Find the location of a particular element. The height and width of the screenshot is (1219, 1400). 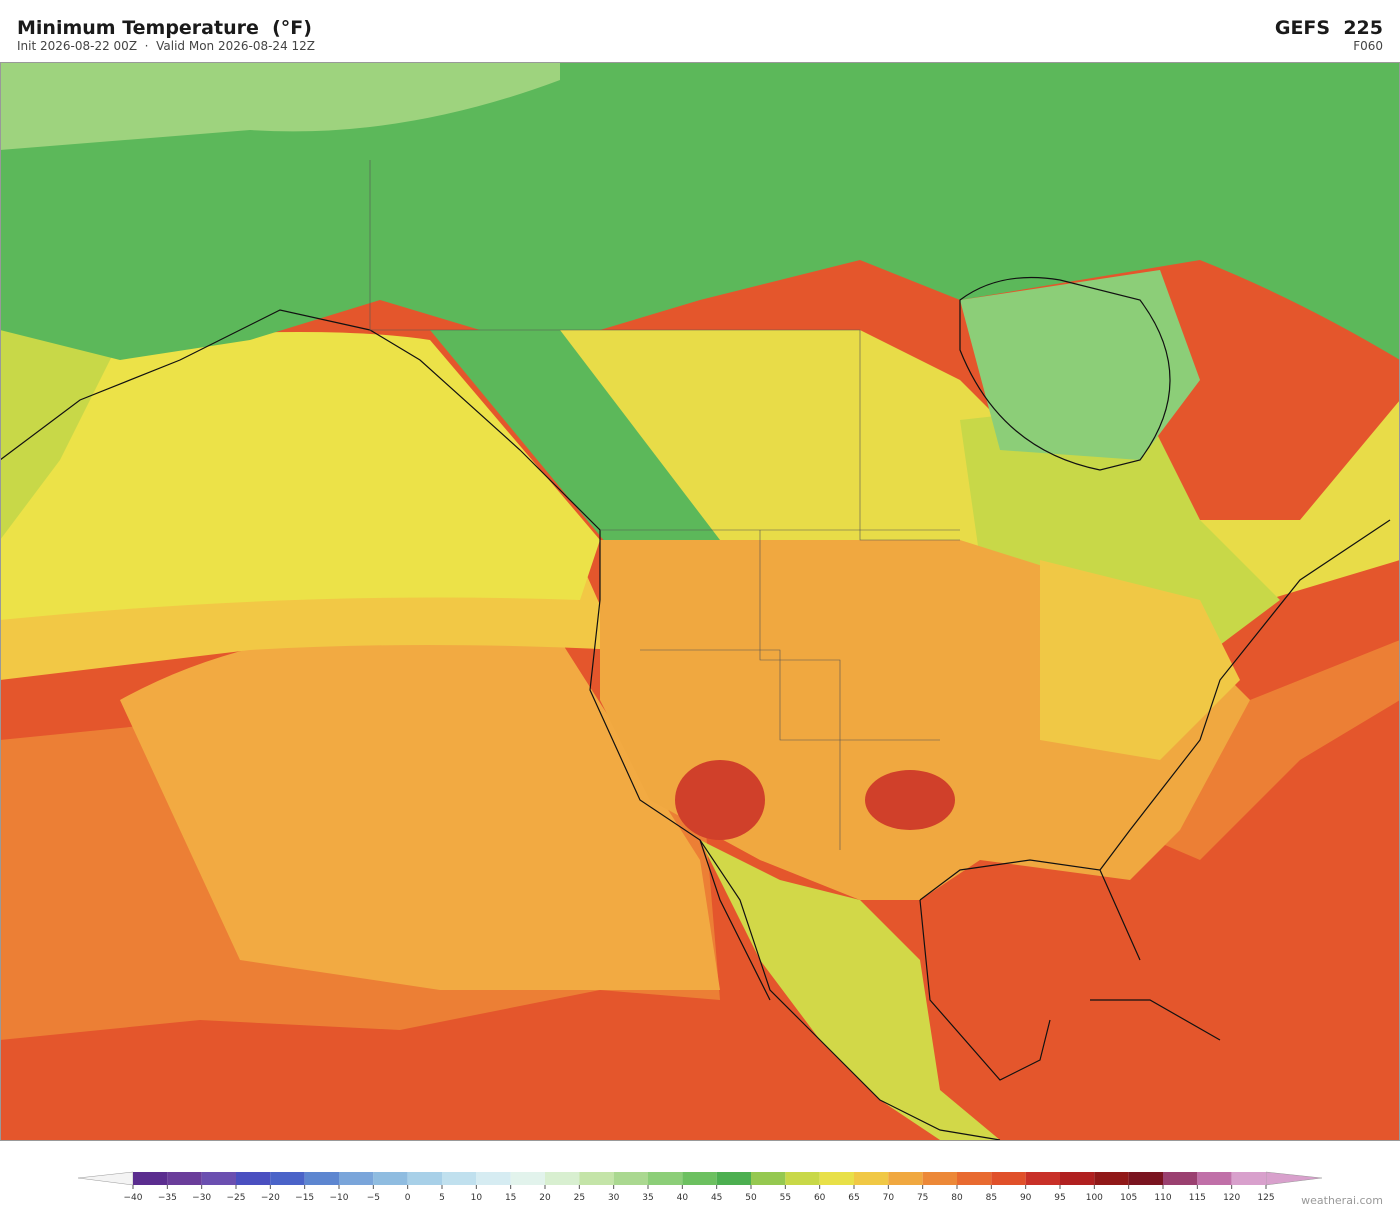

colorbar-tick-label: 40 is located at coordinates (683, 1198).